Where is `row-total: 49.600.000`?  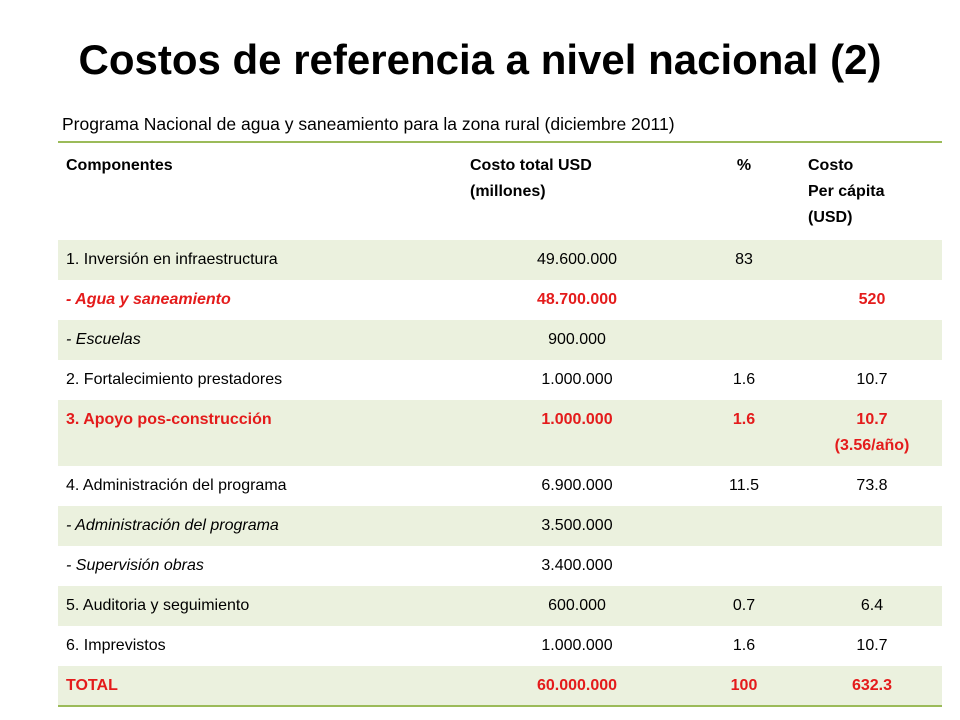
row-total: 49.600.000 is located at coordinates (577, 259).